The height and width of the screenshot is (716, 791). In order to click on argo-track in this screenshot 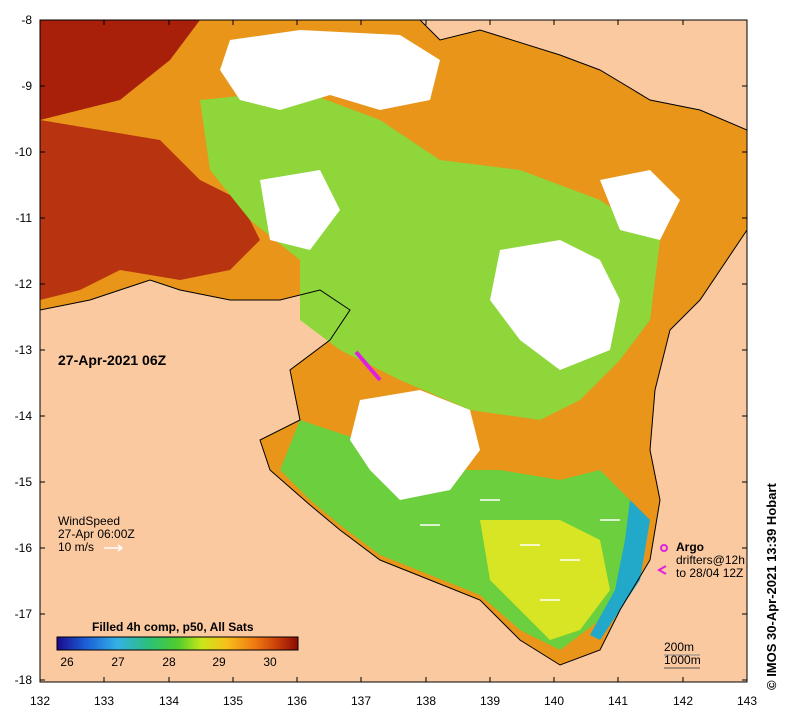, I will do `click(368, 366)`.